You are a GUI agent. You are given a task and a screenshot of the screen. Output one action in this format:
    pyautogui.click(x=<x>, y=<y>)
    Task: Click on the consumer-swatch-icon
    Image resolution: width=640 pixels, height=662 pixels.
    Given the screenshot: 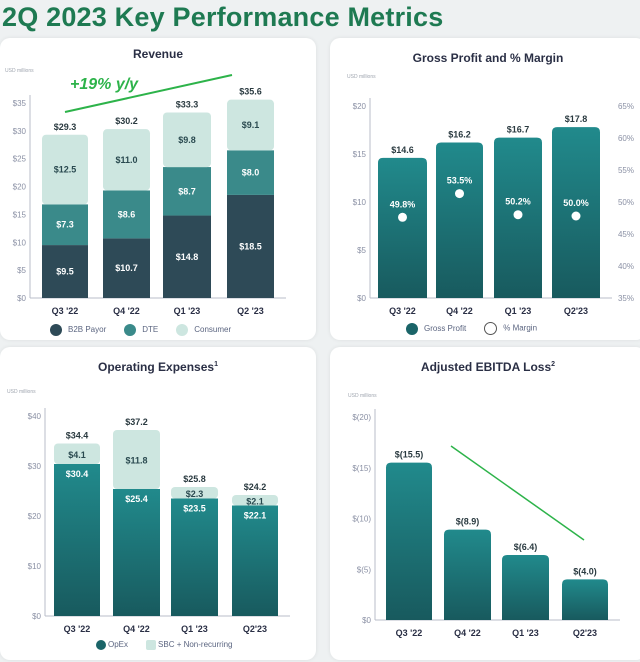 What is the action you would take?
    pyautogui.click(x=182, y=330)
    